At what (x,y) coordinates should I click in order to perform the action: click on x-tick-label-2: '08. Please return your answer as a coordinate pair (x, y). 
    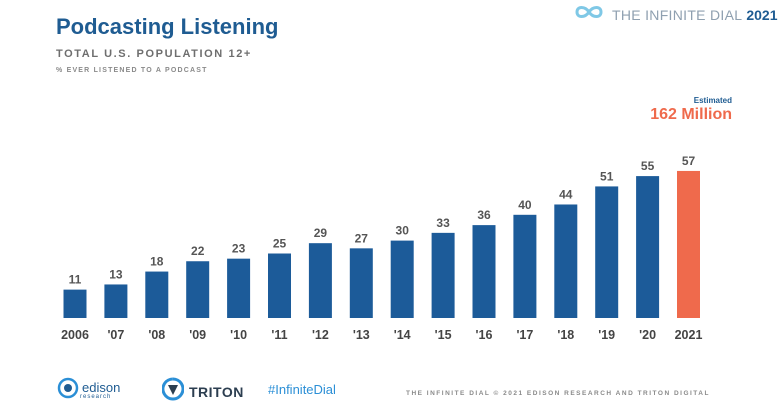
    Looking at the image, I should click on (156, 335).